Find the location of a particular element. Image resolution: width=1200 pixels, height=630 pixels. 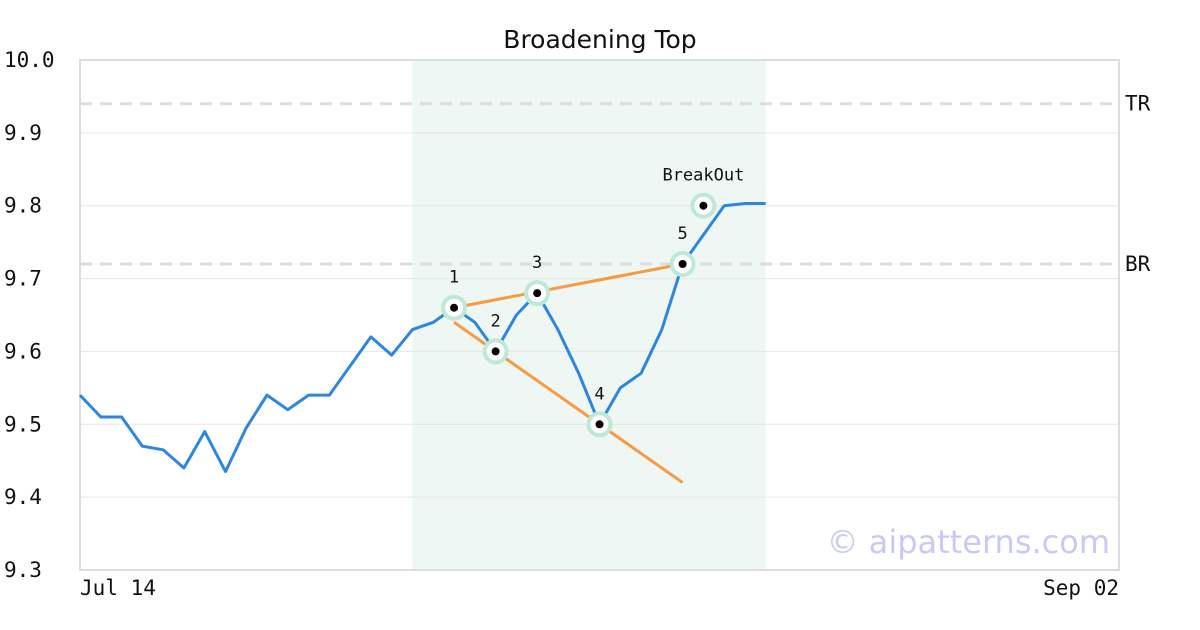

pattern-point-label: 4 is located at coordinates (599, 394).